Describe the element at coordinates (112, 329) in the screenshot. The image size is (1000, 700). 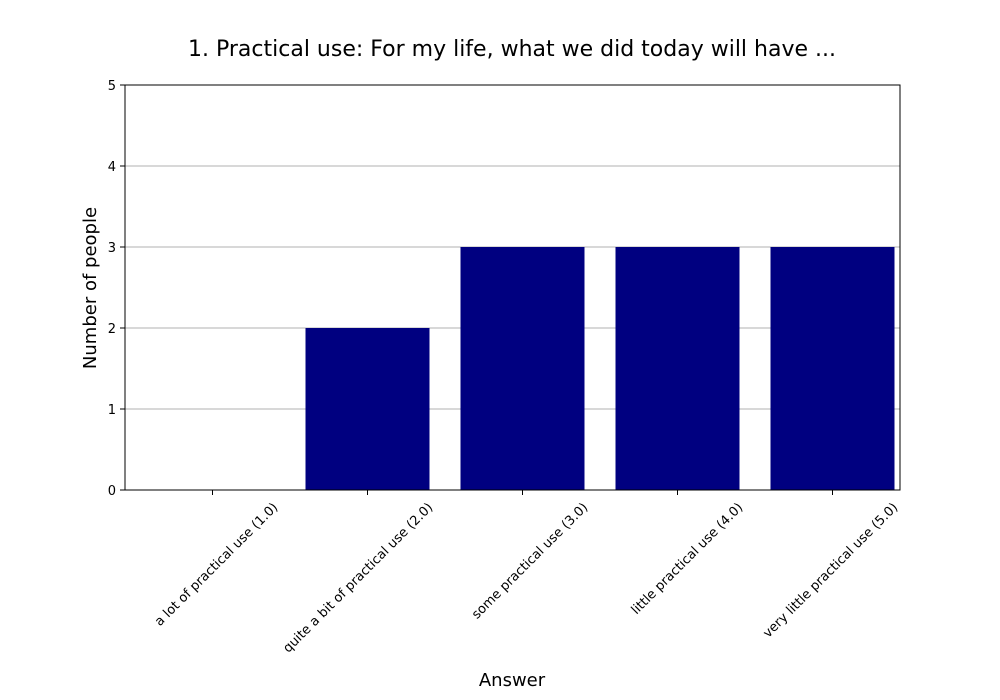
I see `y-tick-label: 2` at that location.